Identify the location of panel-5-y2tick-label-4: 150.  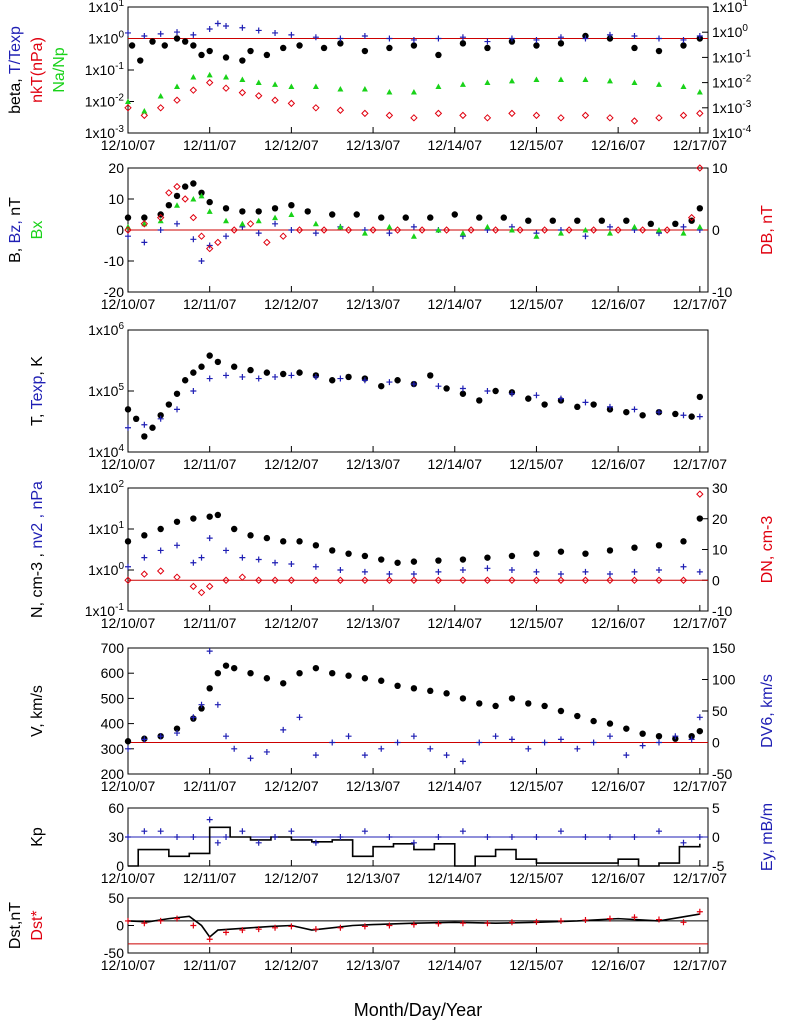
(724, 648).